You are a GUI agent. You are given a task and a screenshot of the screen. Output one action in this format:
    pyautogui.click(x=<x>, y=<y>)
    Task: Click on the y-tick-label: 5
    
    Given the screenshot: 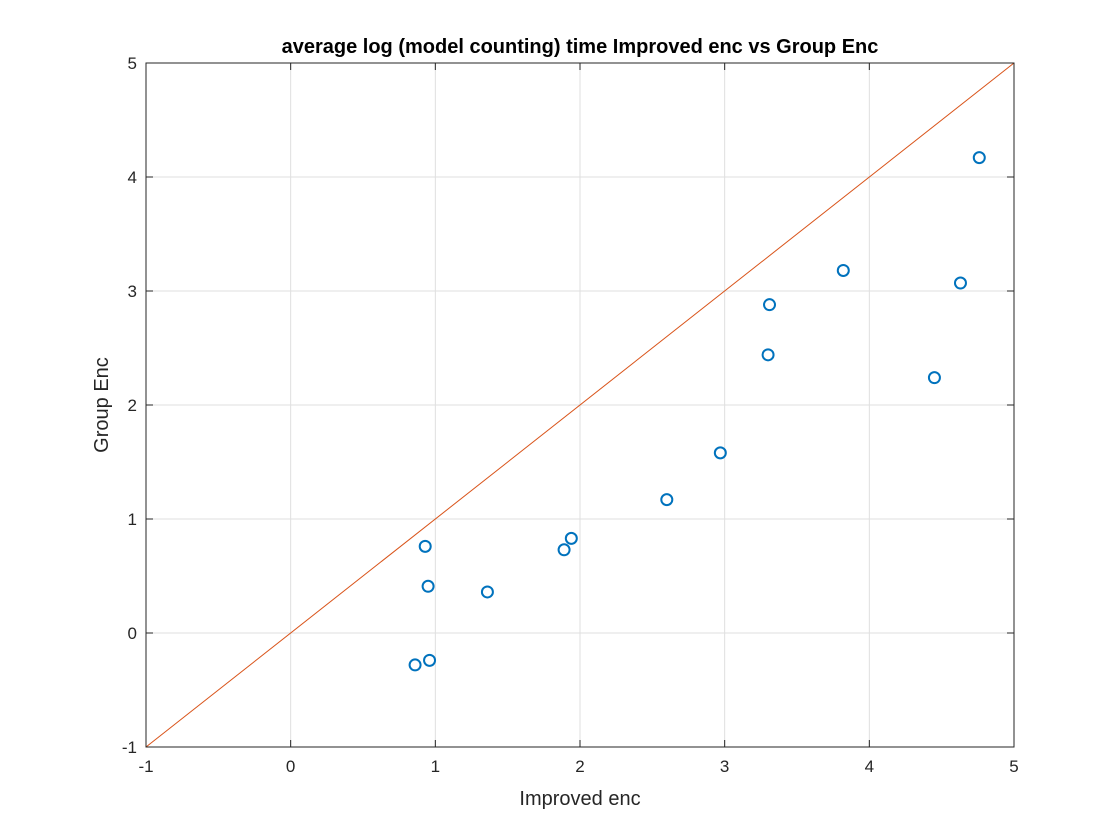 What is the action you would take?
    pyautogui.click(x=132, y=63)
    